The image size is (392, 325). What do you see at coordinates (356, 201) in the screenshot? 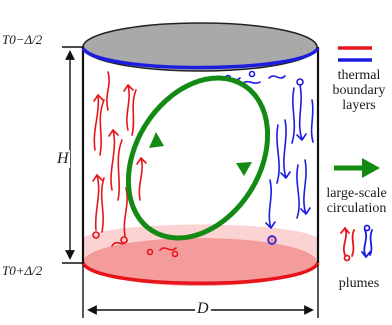
I see `legend-circulation-label: large-scale circulation` at bounding box center [356, 201].